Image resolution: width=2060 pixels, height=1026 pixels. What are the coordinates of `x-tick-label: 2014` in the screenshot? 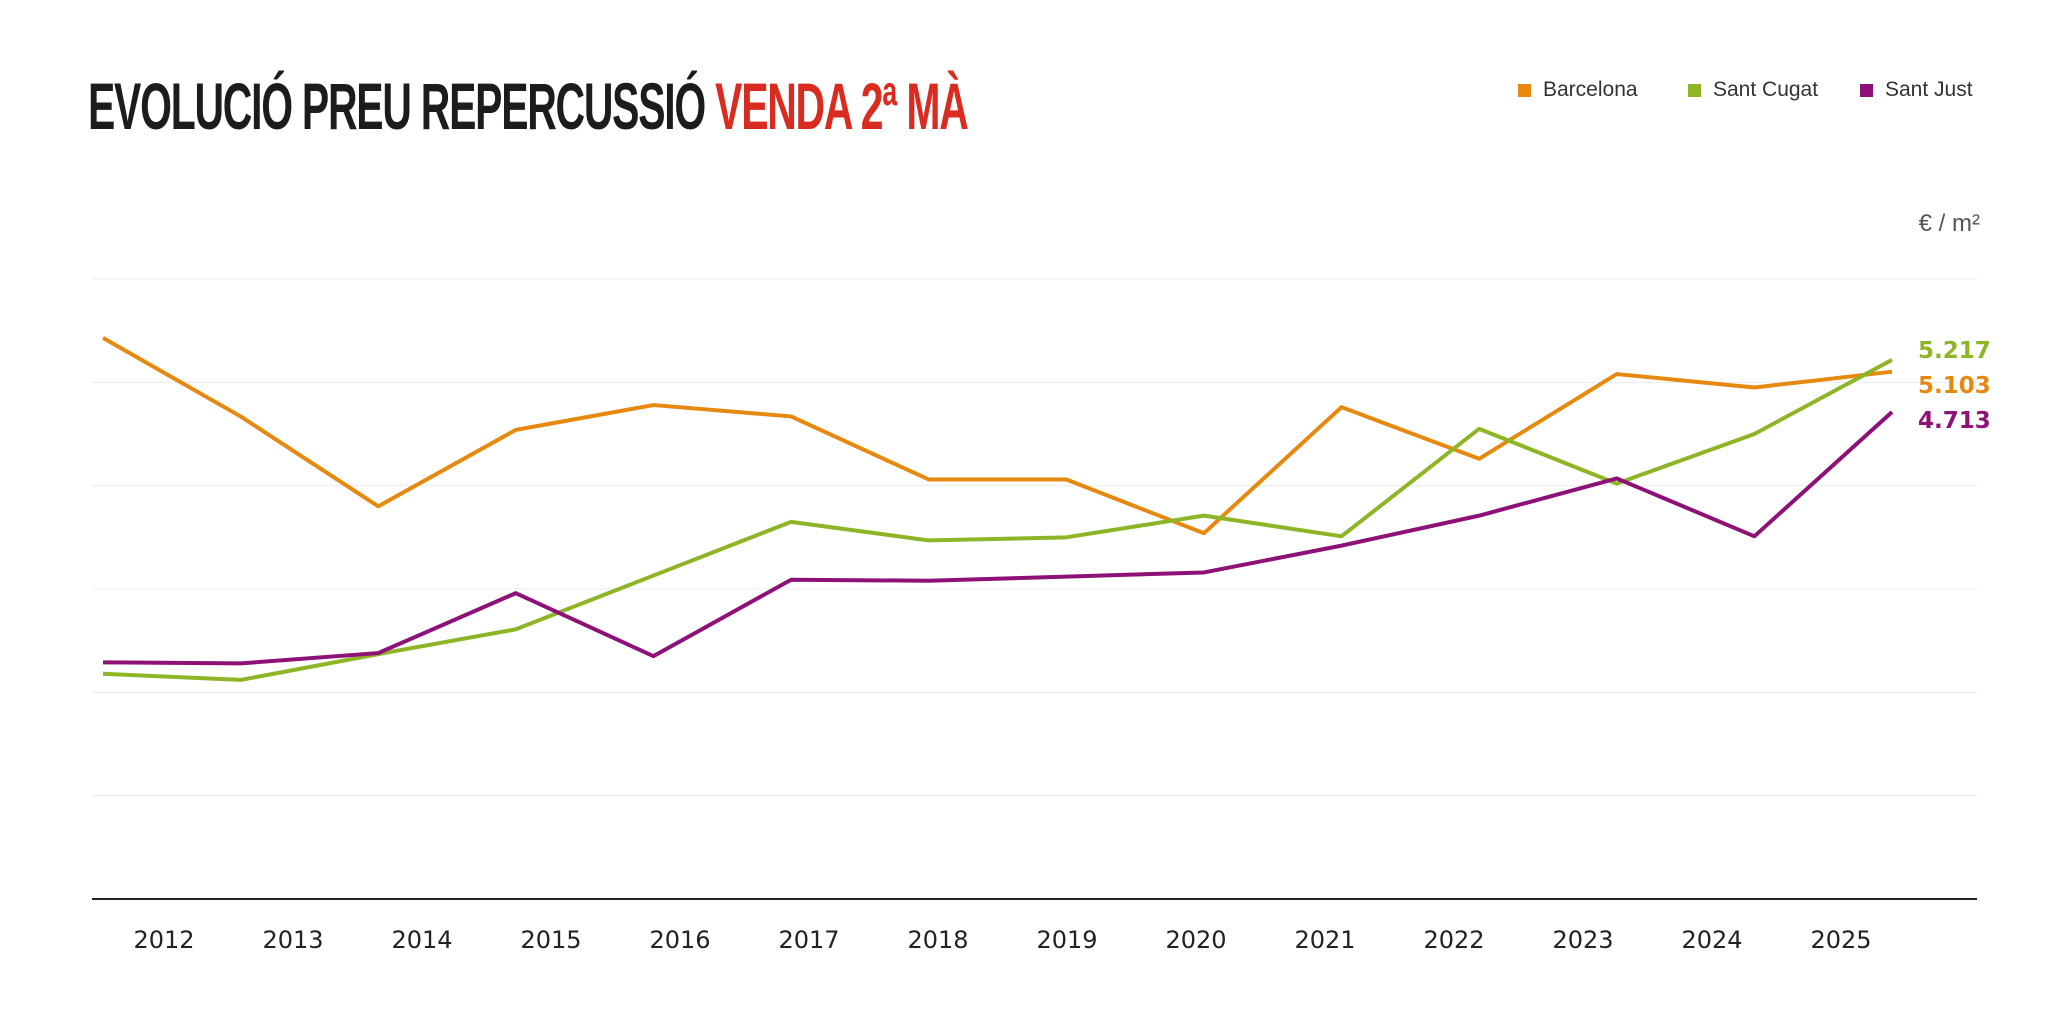 It's located at (421, 940).